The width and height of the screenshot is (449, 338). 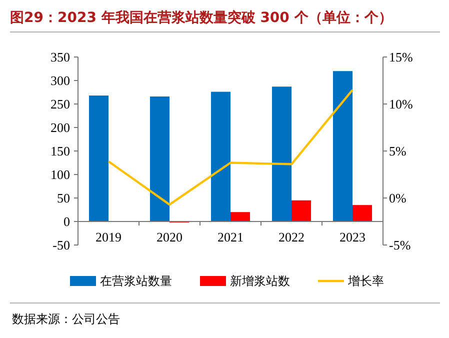 What do you see at coordinates (60, 80) in the screenshot?
I see `y-tick-label: 300` at bounding box center [60, 80].